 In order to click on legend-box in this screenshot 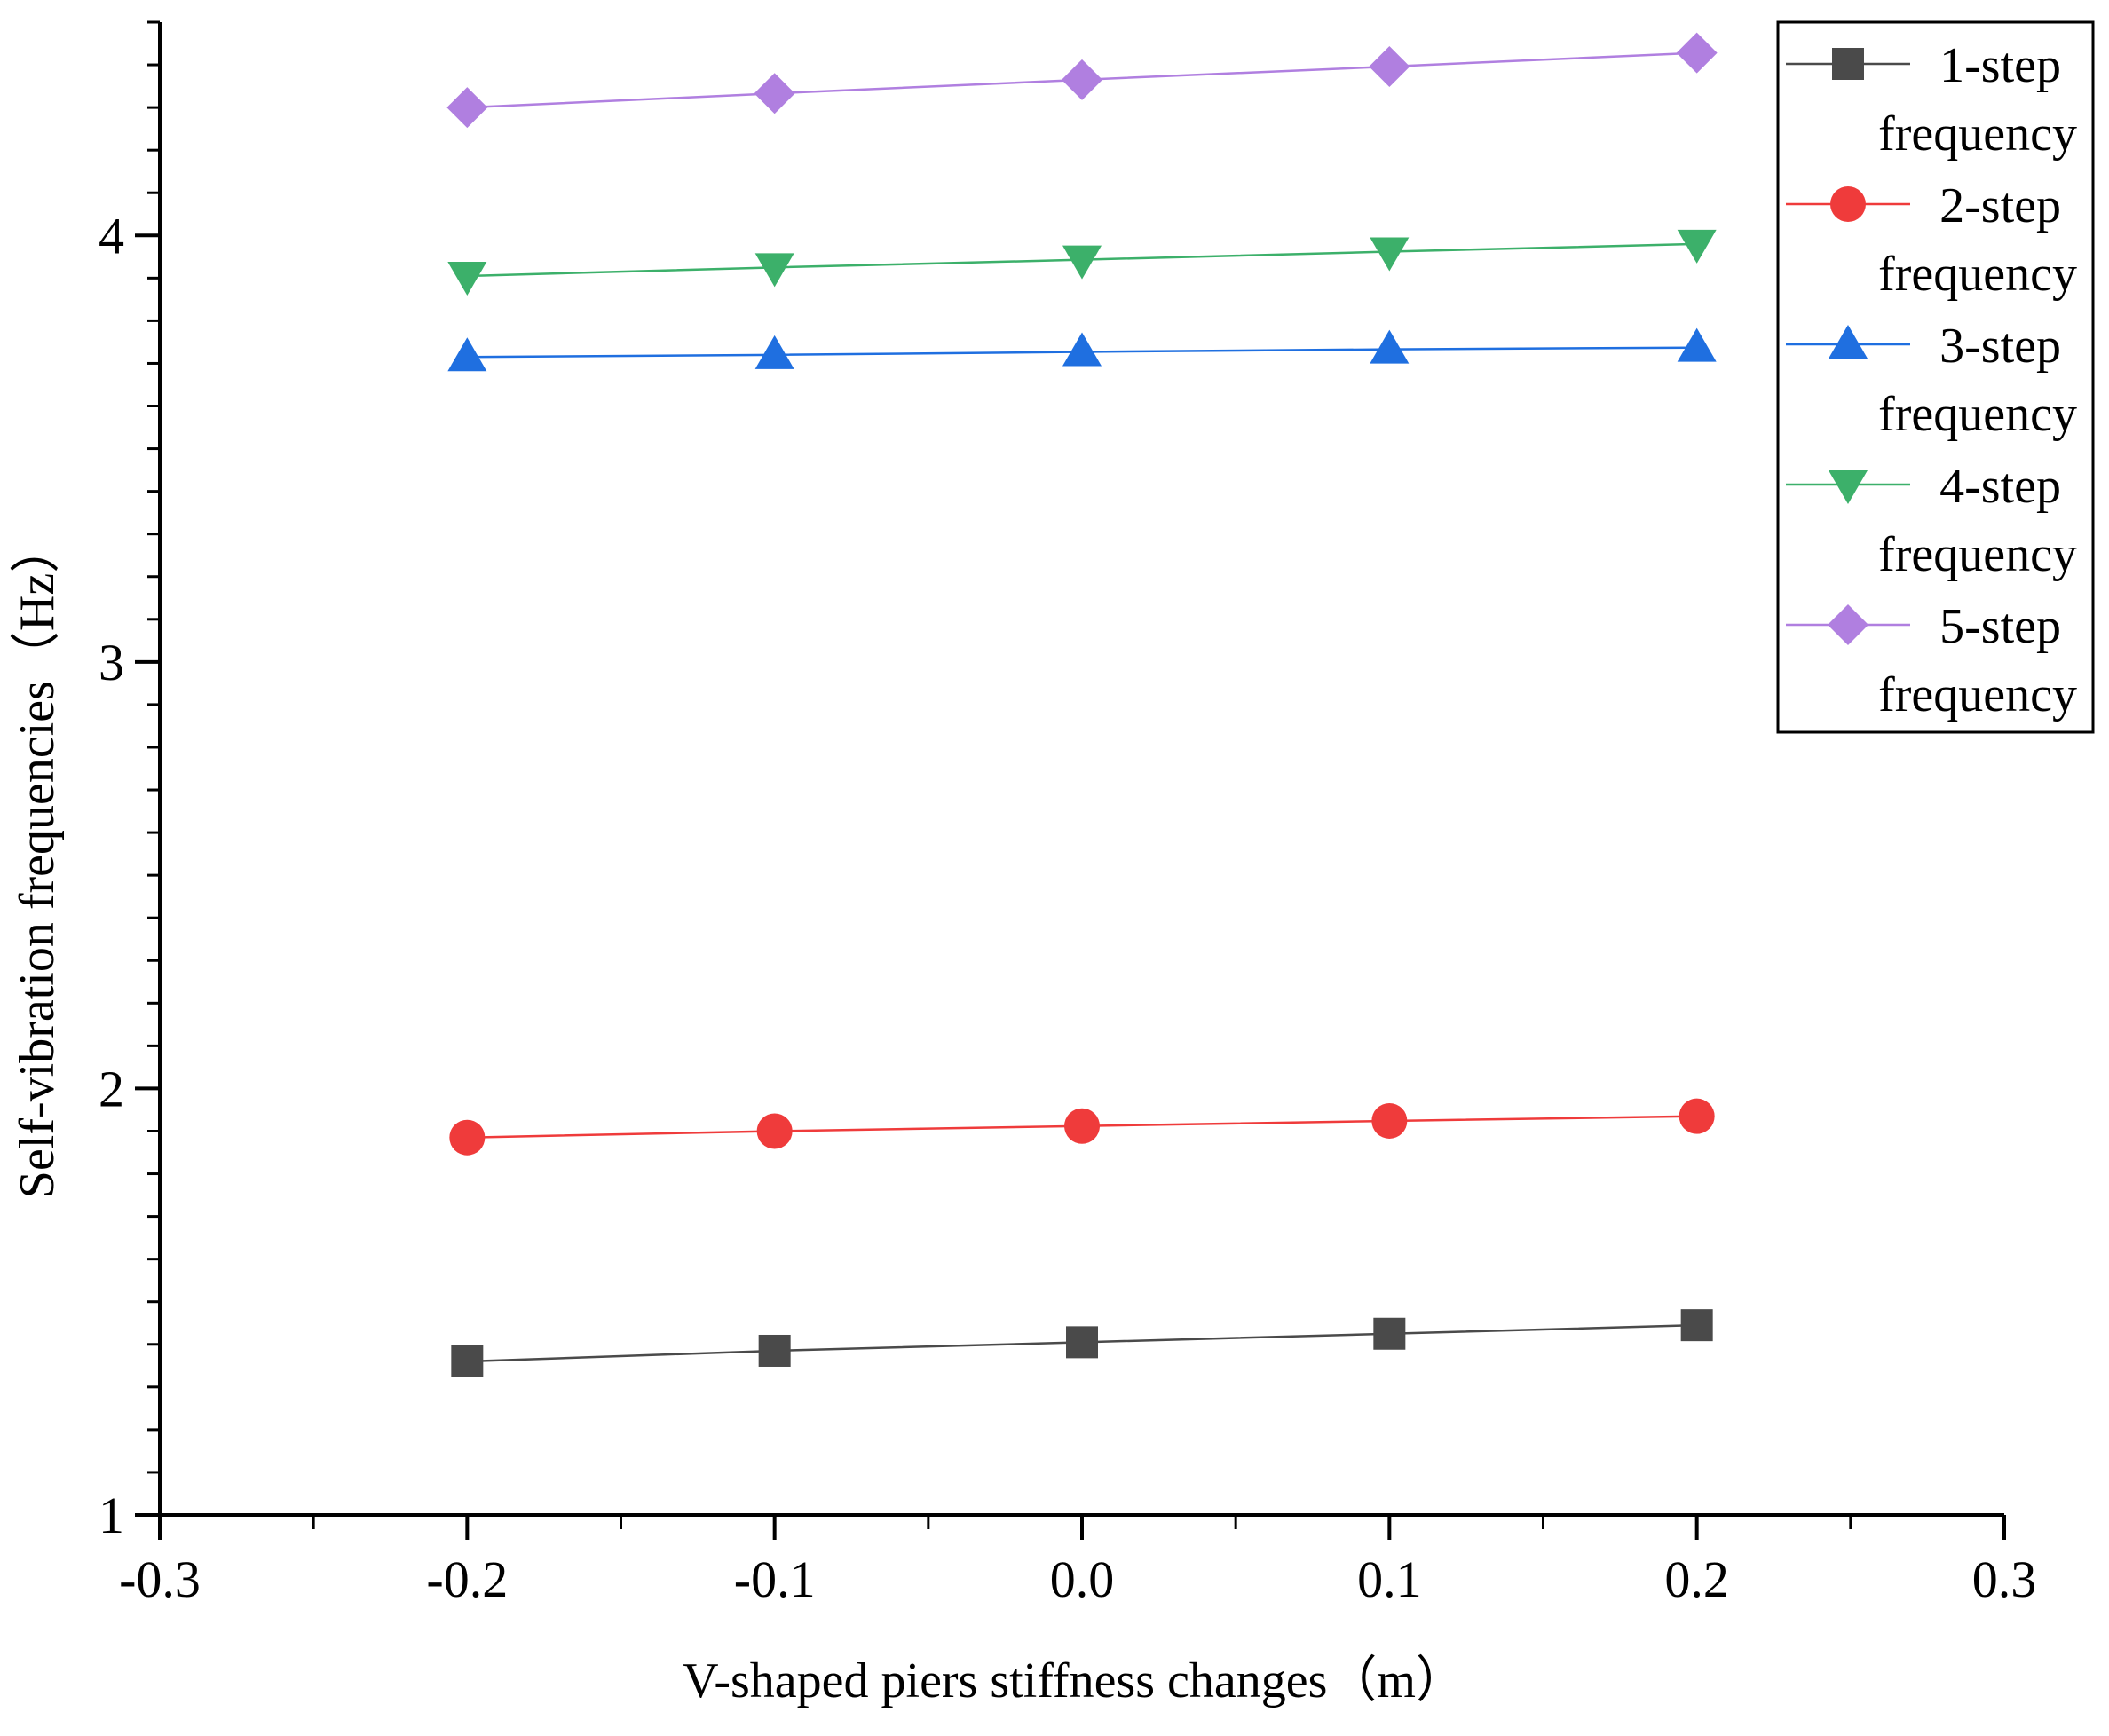, I will do `click(1935, 377)`.